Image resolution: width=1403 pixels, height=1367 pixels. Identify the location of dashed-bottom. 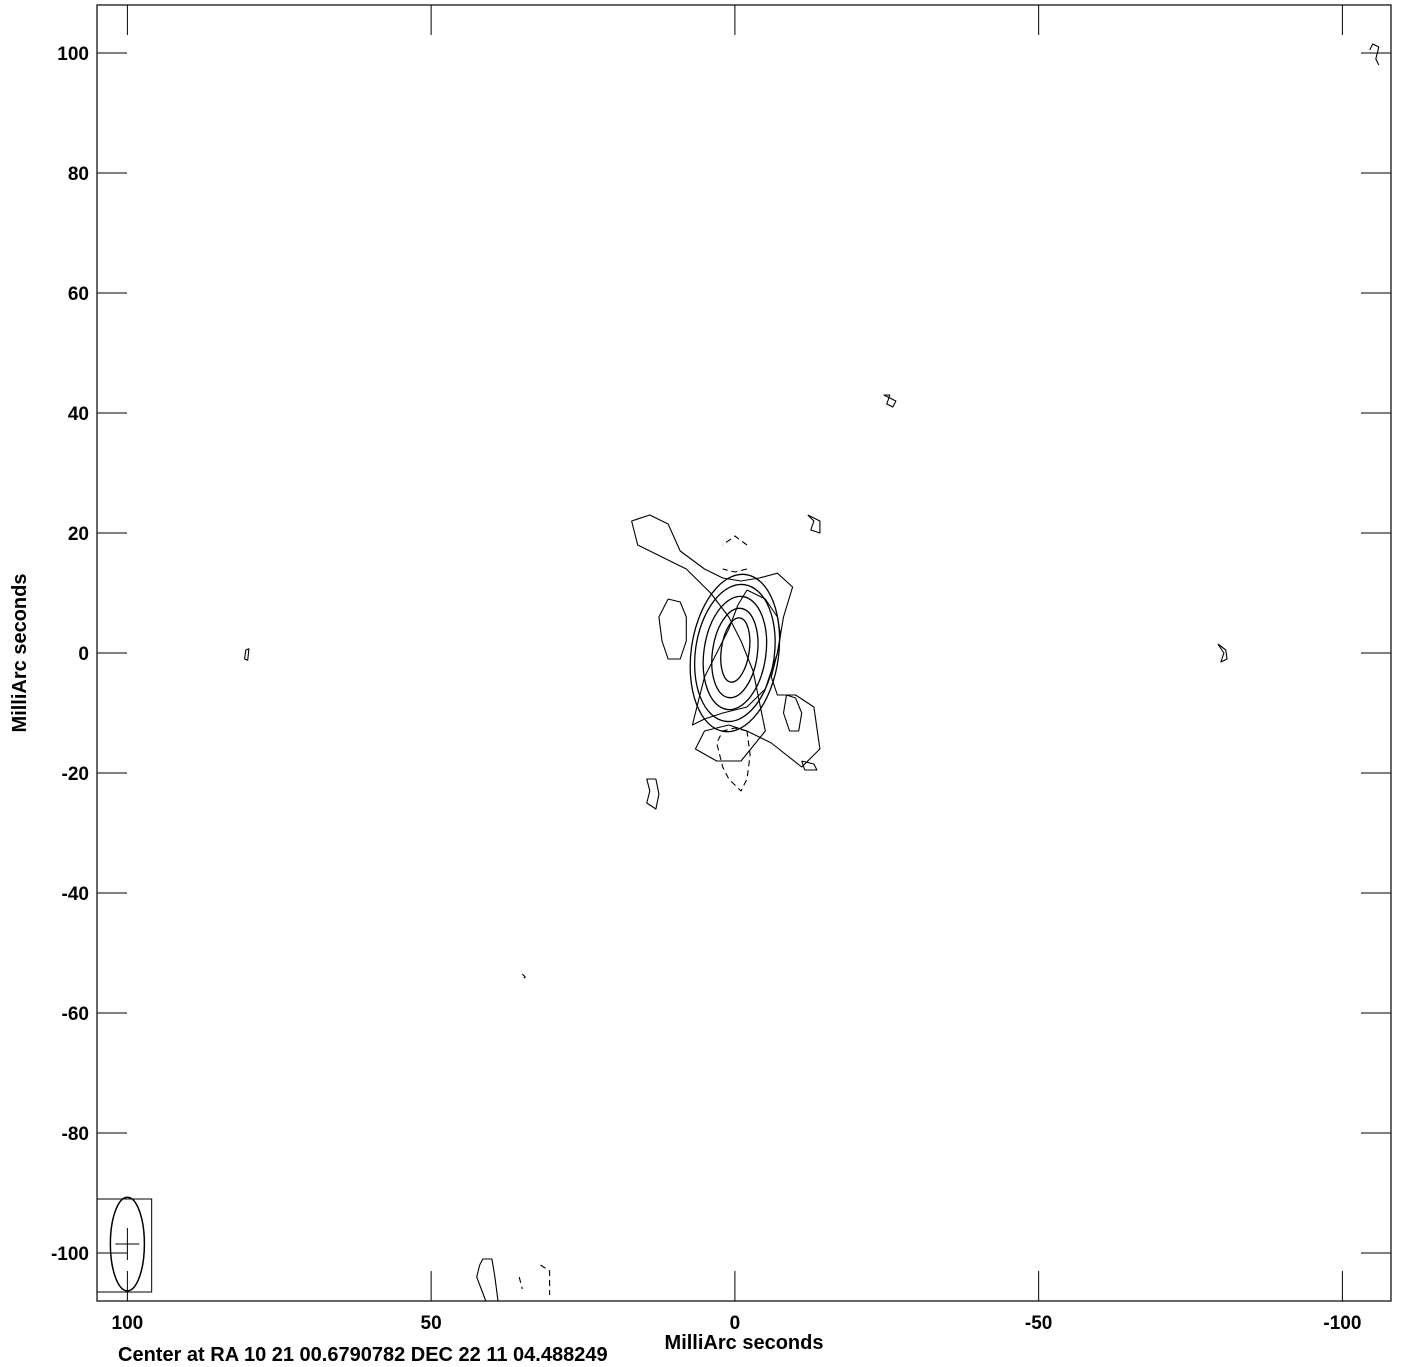
(733, 759).